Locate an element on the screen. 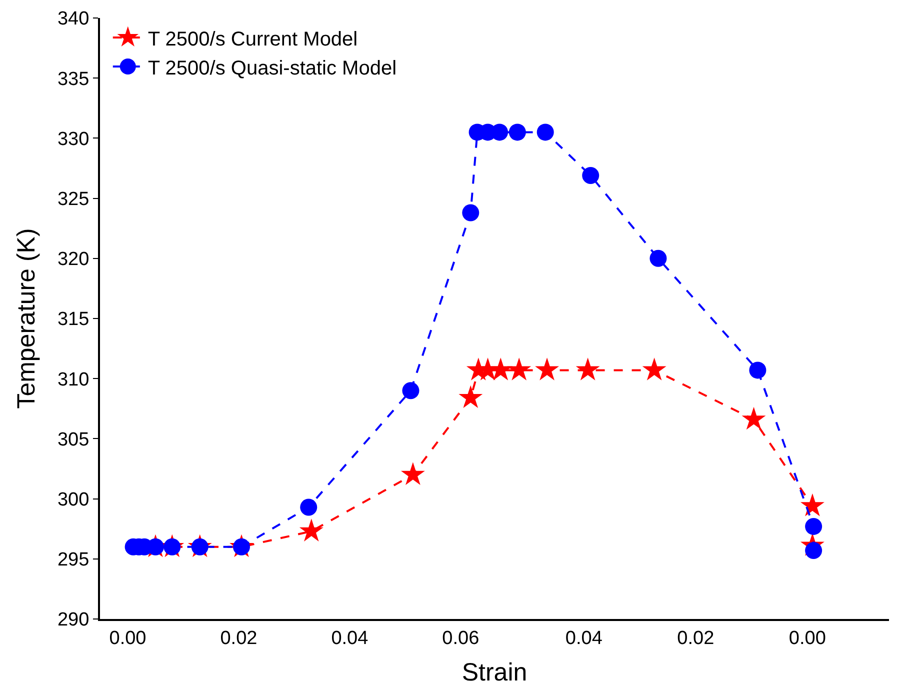 The image size is (897, 689). y-tick-label: 330 is located at coordinates (73, 139).